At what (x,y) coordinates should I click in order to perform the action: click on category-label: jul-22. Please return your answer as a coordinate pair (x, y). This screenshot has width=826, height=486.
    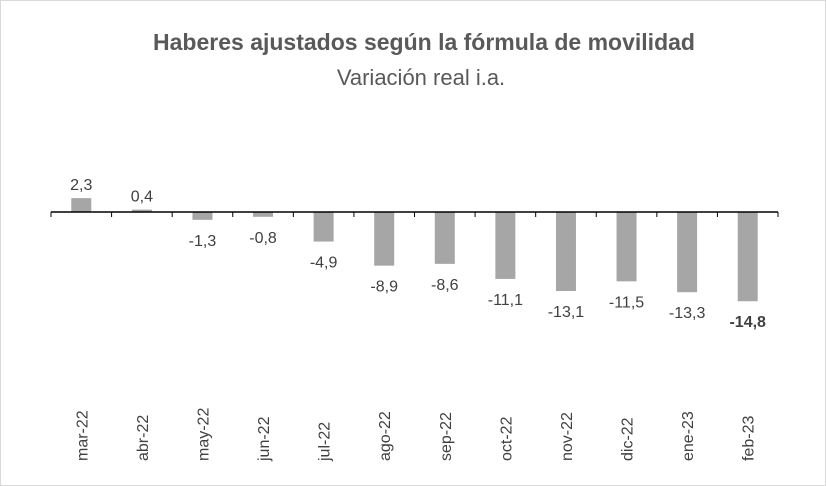
    Looking at the image, I should click on (325, 442).